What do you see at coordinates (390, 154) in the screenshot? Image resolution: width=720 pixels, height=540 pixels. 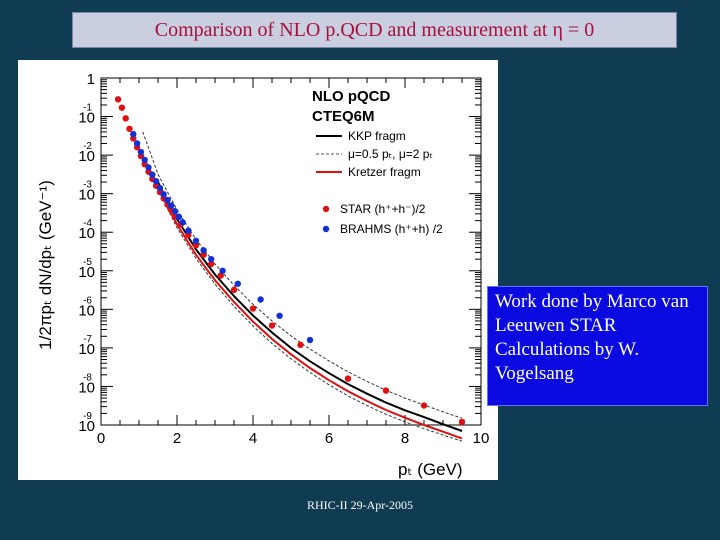 I see `legend-scale-label: μ=0.5 pₜ, μ=2 pₜ` at bounding box center [390, 154].